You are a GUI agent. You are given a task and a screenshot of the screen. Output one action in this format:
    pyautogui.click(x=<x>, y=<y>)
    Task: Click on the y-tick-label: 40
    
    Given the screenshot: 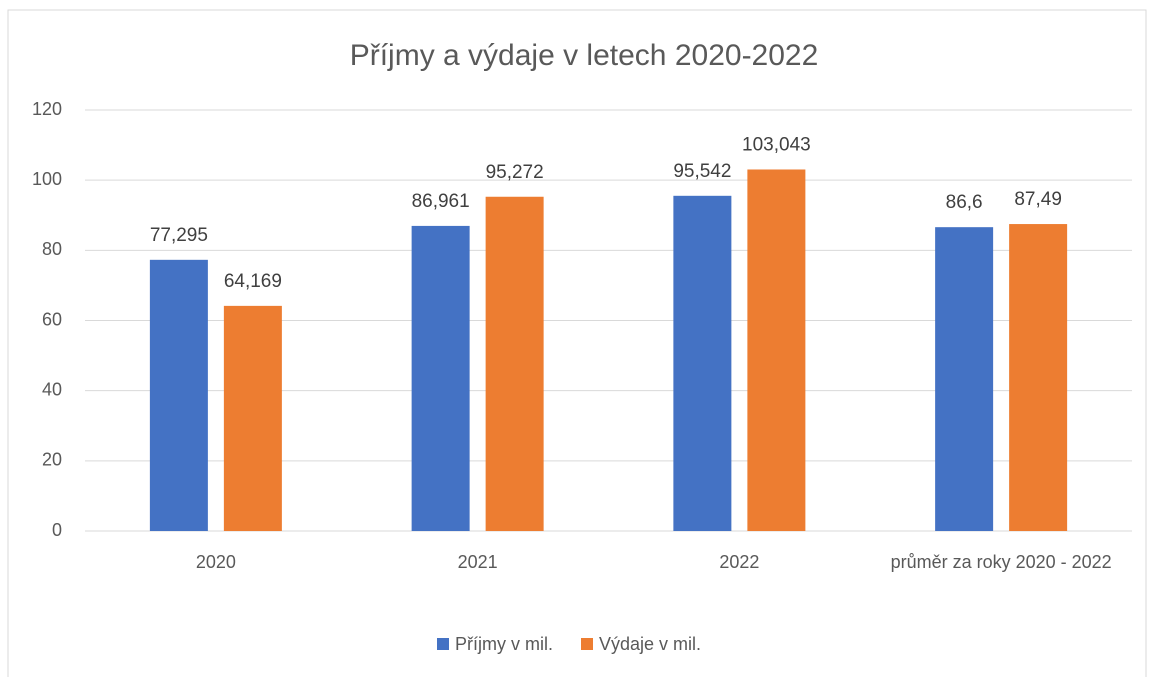 What is the action you would take?
    pyautogui.click(x=52, y=389)
    